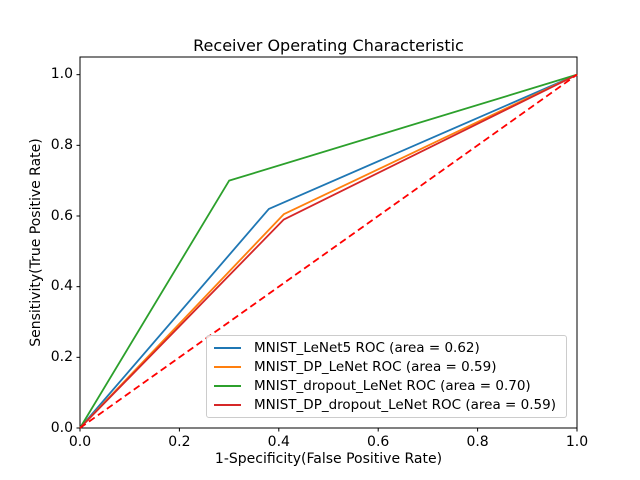  Describe the element at coordinates (405, 404) in the screenshot. I see `legend-label: MNIST_DP_dropout_LeNet ROC (area = 0.59)` at that location.